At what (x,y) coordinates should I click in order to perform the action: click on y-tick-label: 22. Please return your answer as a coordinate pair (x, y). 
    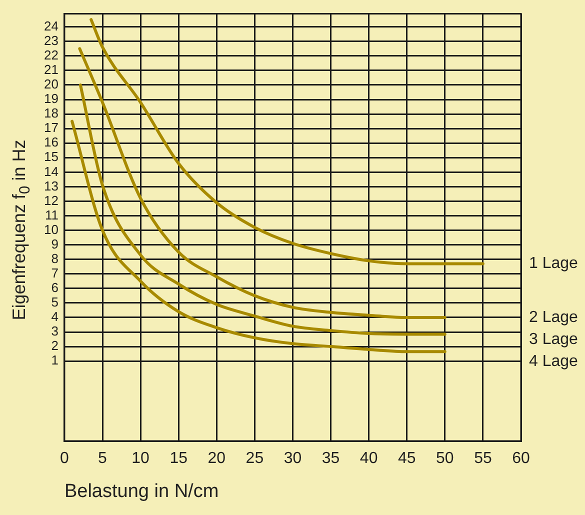
    Looking at the image, I should click on (51, 55).